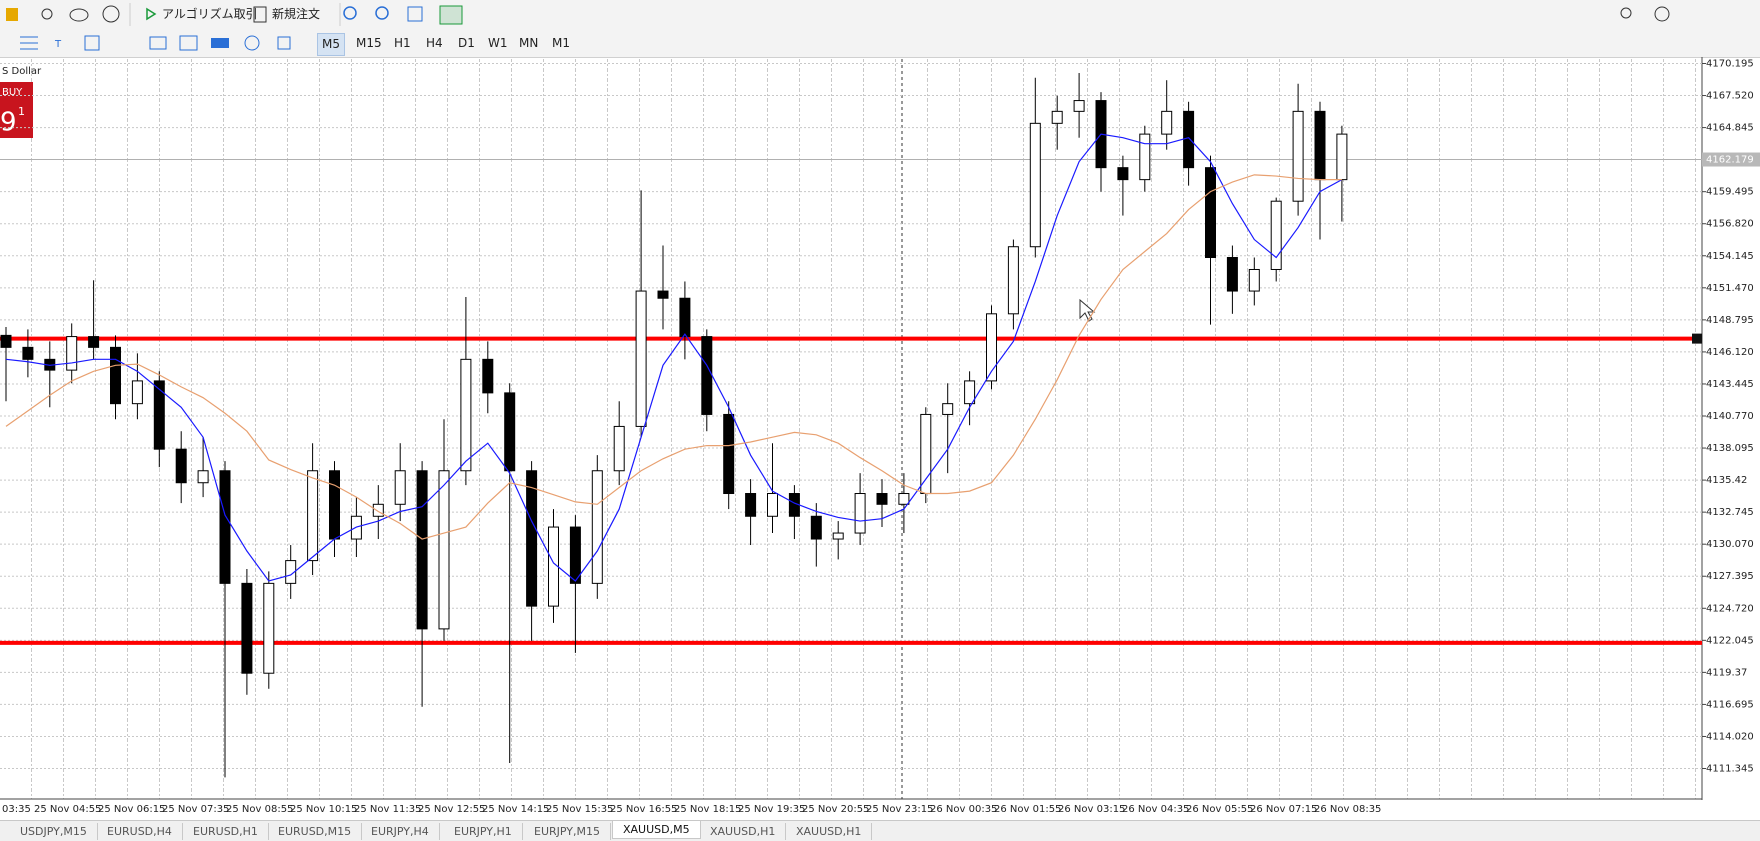 The image size is (1760, 841). I want to click on chart-tab: EURUSD,H1, so click(226, 831).